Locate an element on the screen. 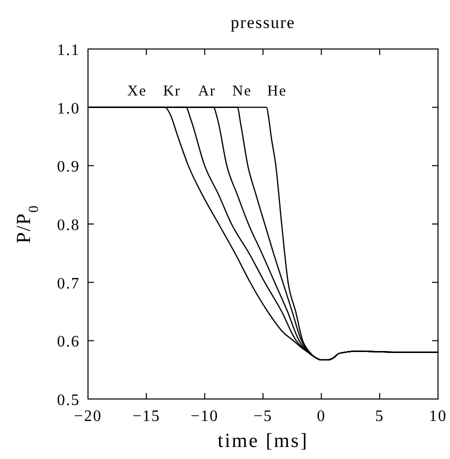  y-tick-label: 1.0 is located at coordinates (68, 109).